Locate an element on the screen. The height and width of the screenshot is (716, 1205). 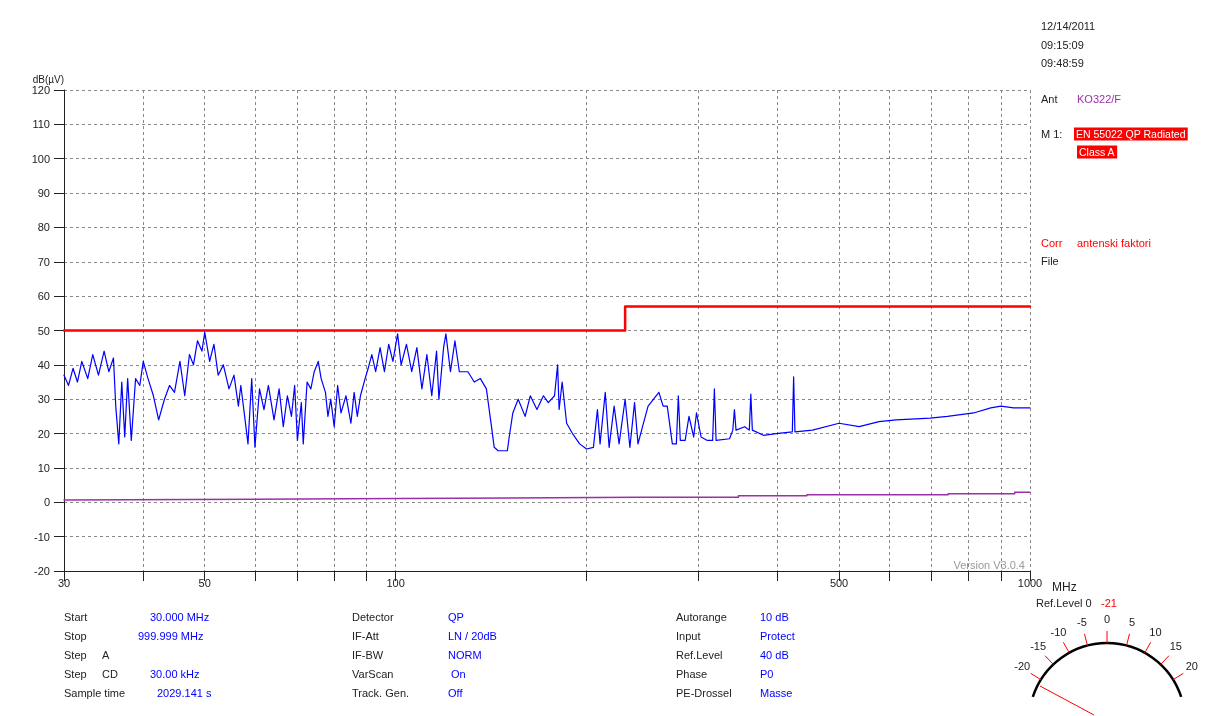
text: Autorange is located at coordinates (701, 617).